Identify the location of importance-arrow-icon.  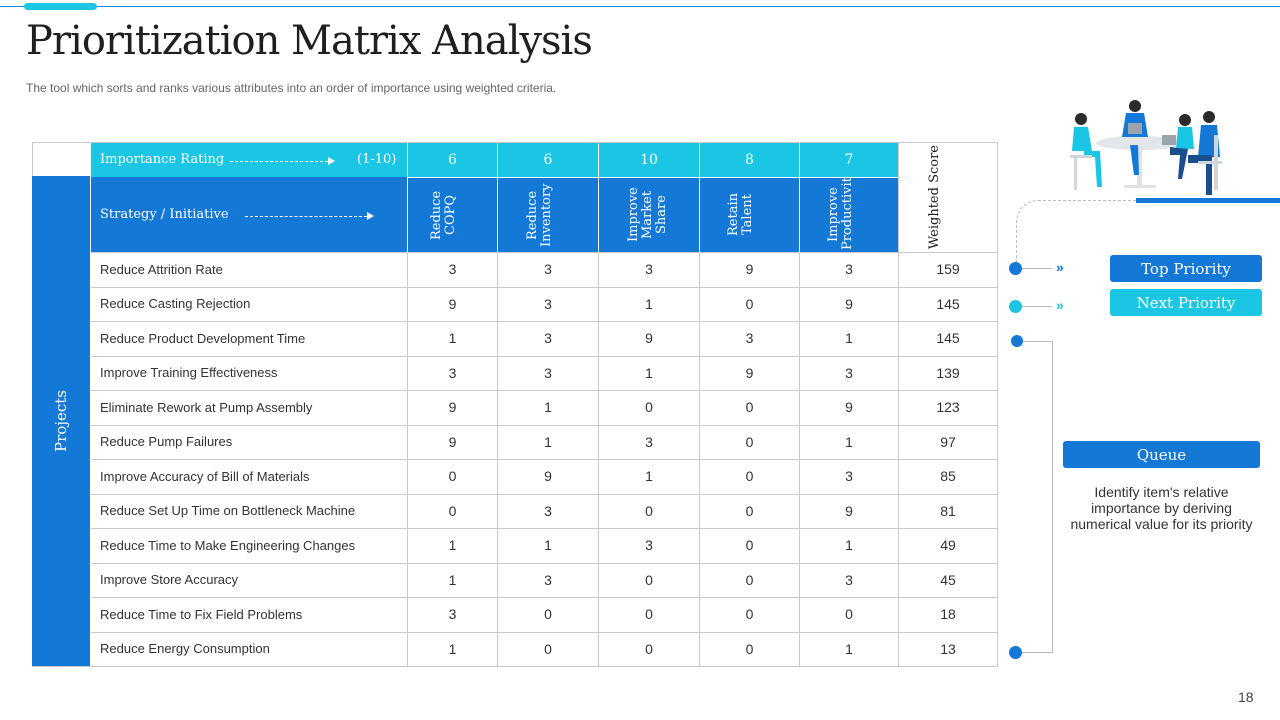
(331, 161).